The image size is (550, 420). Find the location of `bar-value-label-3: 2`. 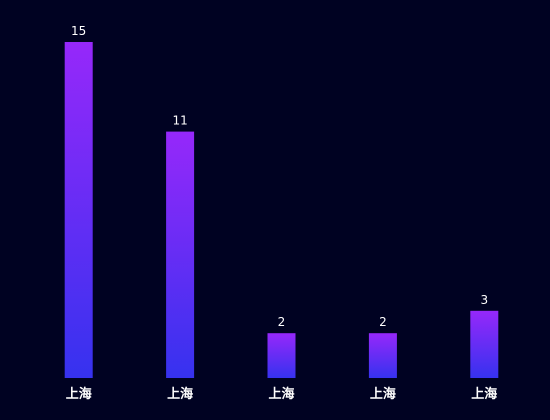

bar-value-label-3: 2 is located at coordinates (383, 322).